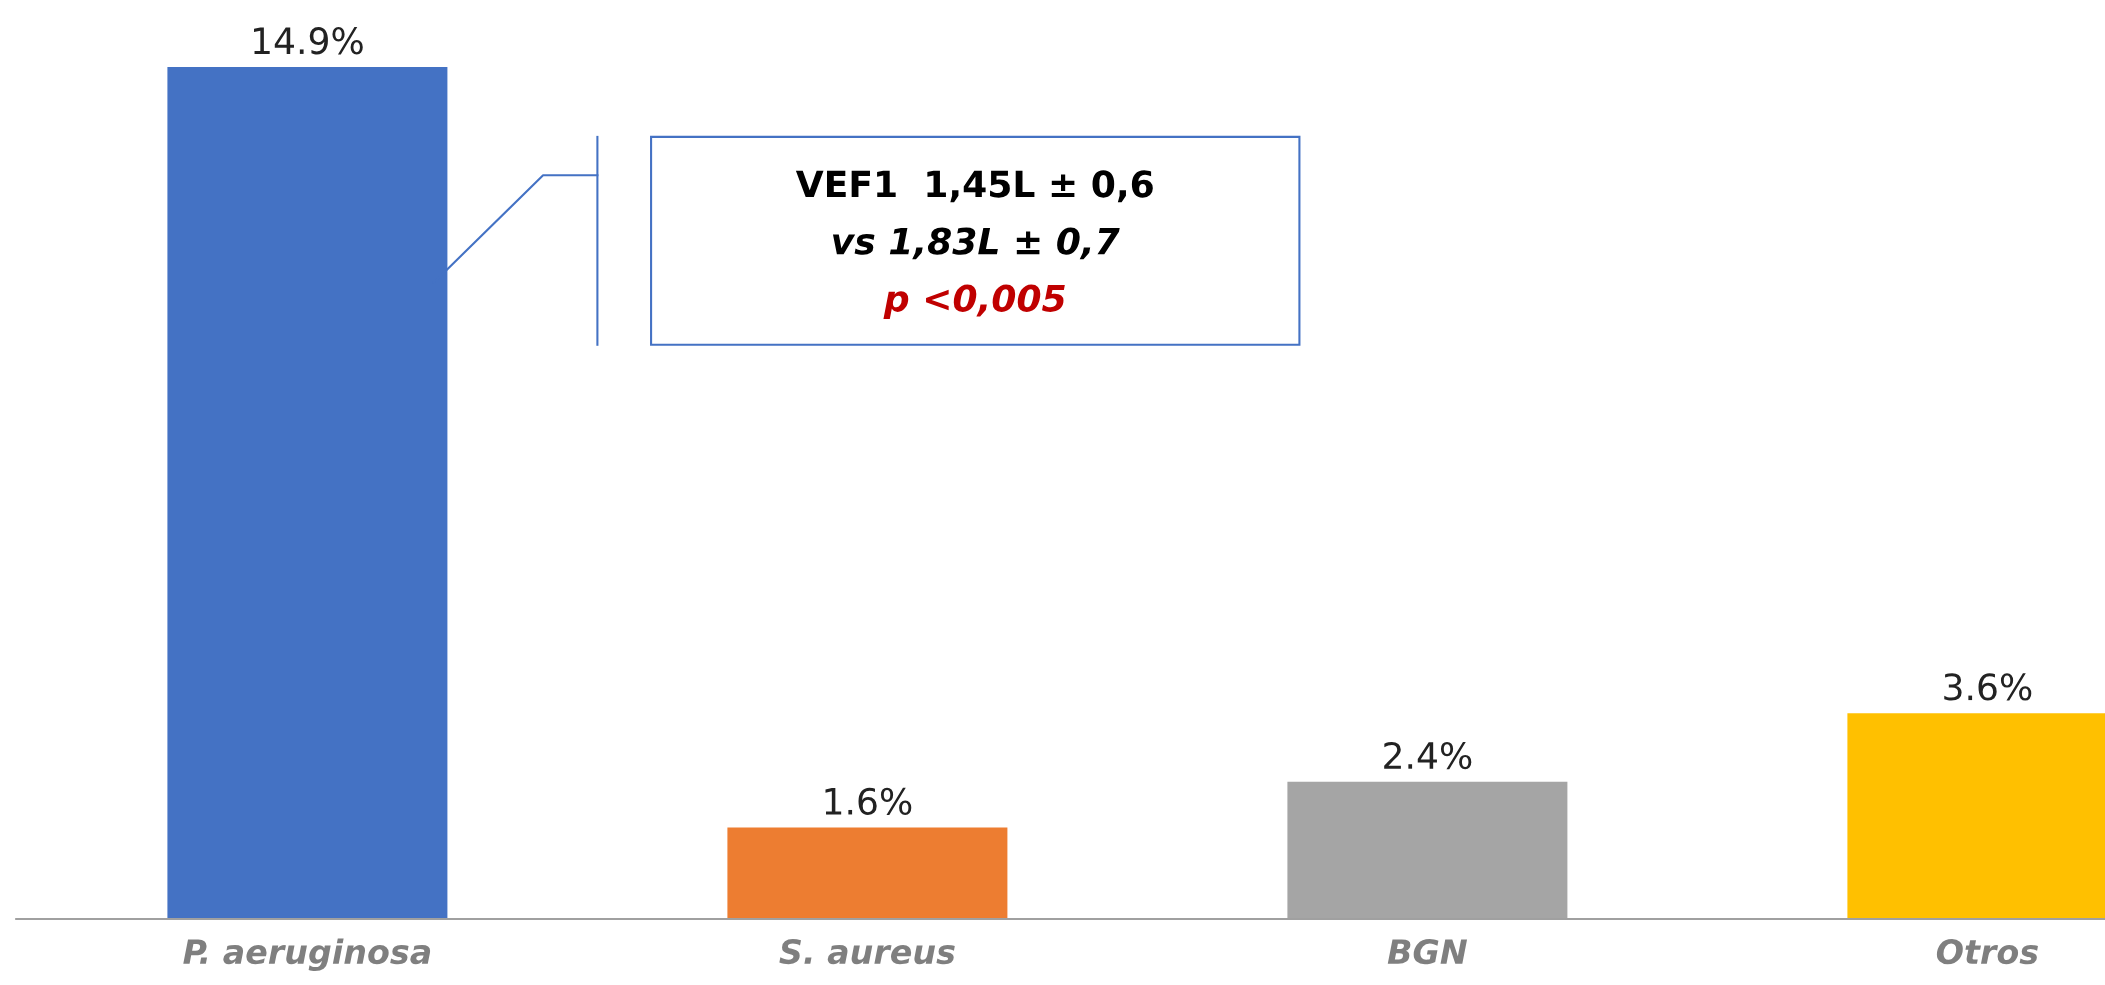 The width and height of the screenshot is (2105, 985). Describe the element at coordinates (974, 186) in the screenshot. I see `annotation: VEF1 1,45L ± 0,6` at that location.